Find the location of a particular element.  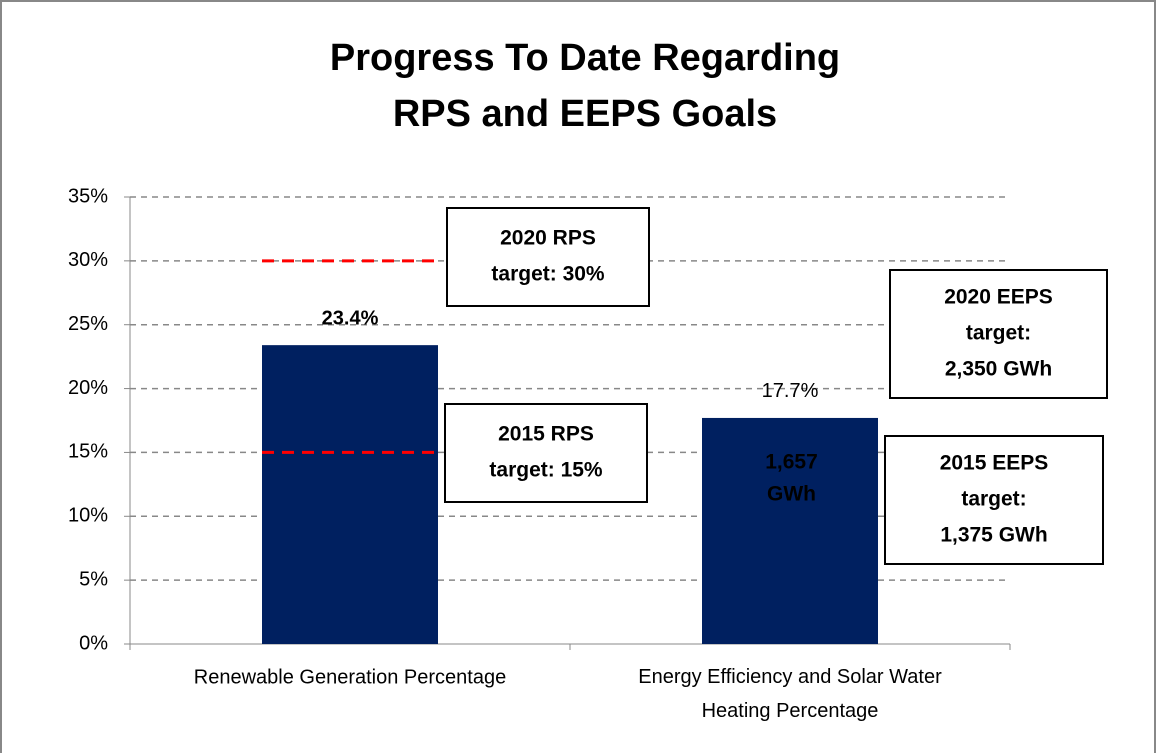

y-tick-label: 30% is located at coordinates (88, 260).